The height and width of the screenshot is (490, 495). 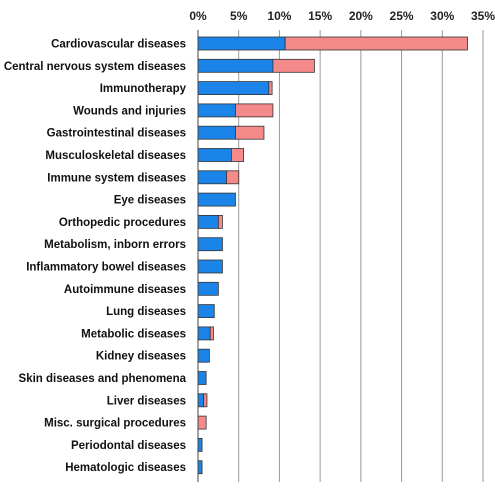 I want to click on category-label: Wounds and injuries, so click(x=129, y=111).